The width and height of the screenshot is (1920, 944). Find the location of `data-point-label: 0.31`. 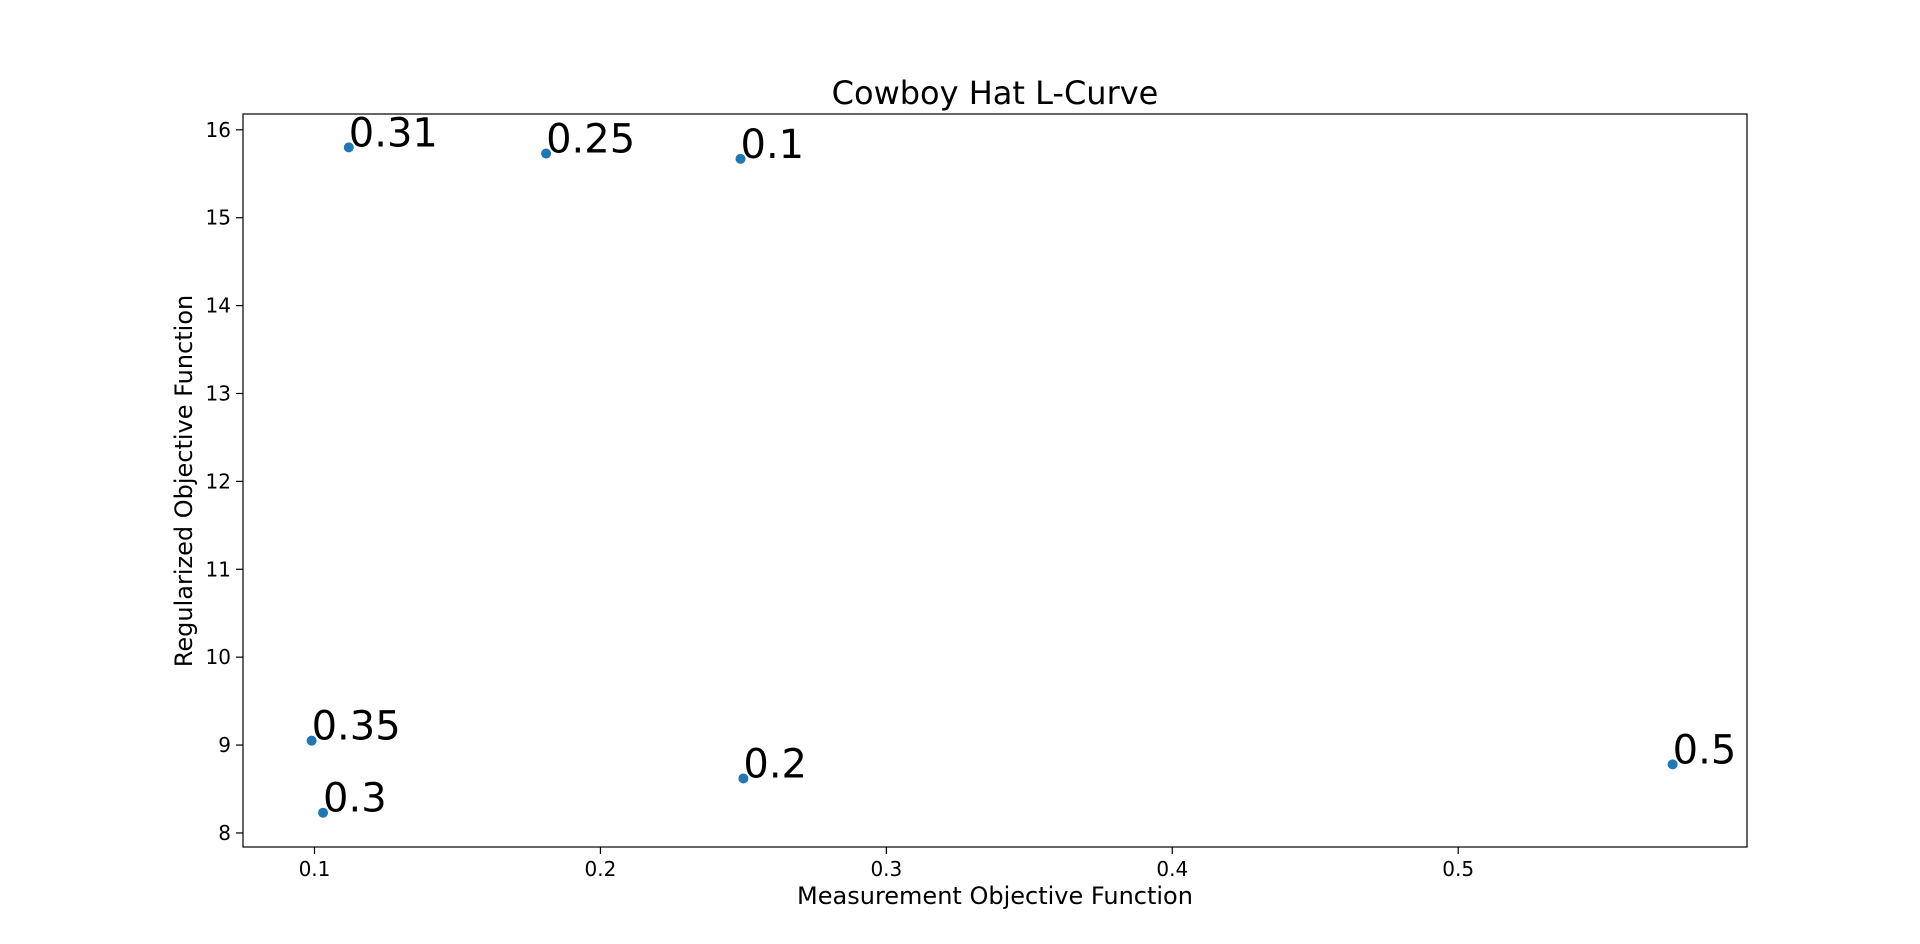

data-point-label: 0.31 is located at coordinates (393, 133).